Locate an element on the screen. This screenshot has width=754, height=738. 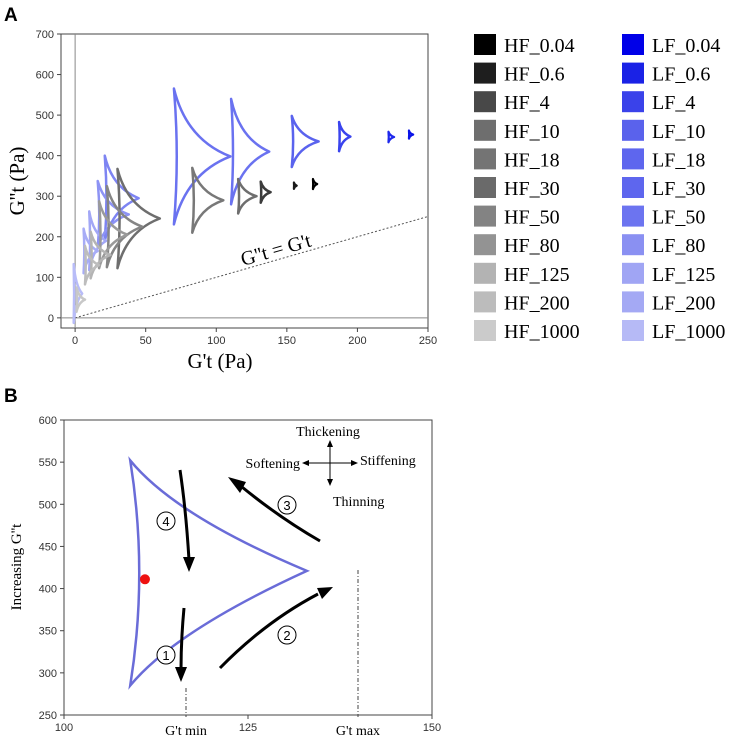
legend-lf-label: LF_4 is located at coordinates (673, 103).